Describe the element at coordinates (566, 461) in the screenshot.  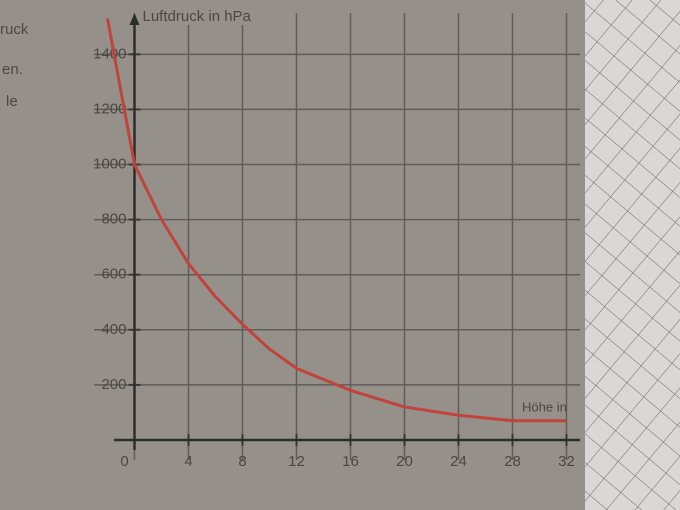
I see `x-tick-label: 32` at that location.